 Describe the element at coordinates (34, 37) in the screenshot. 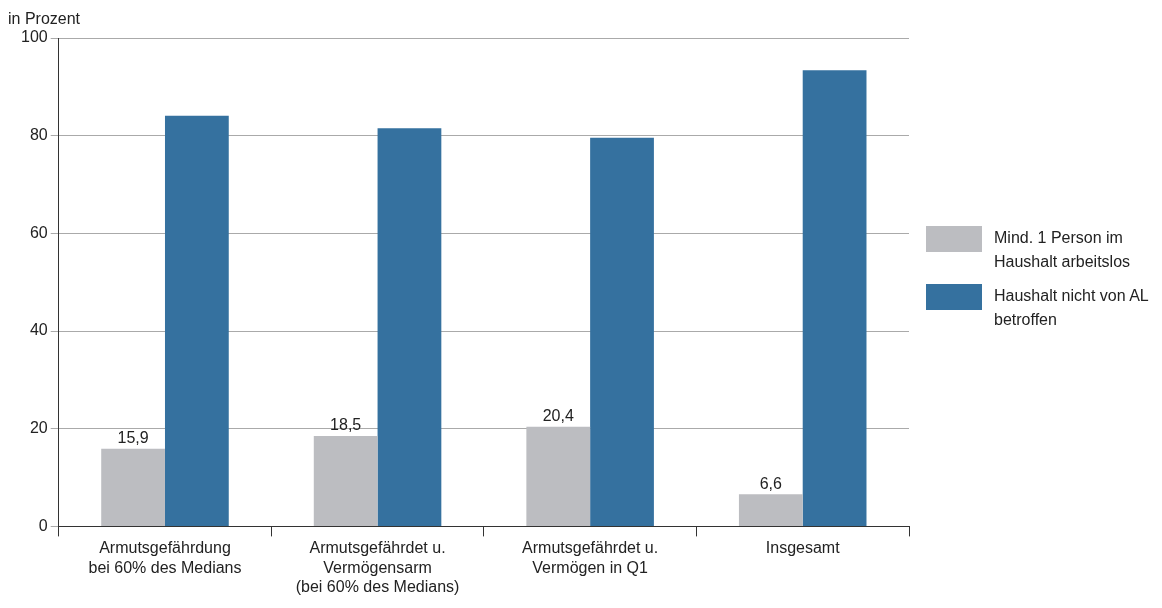

I see `y-tick-label: 100` at that location.